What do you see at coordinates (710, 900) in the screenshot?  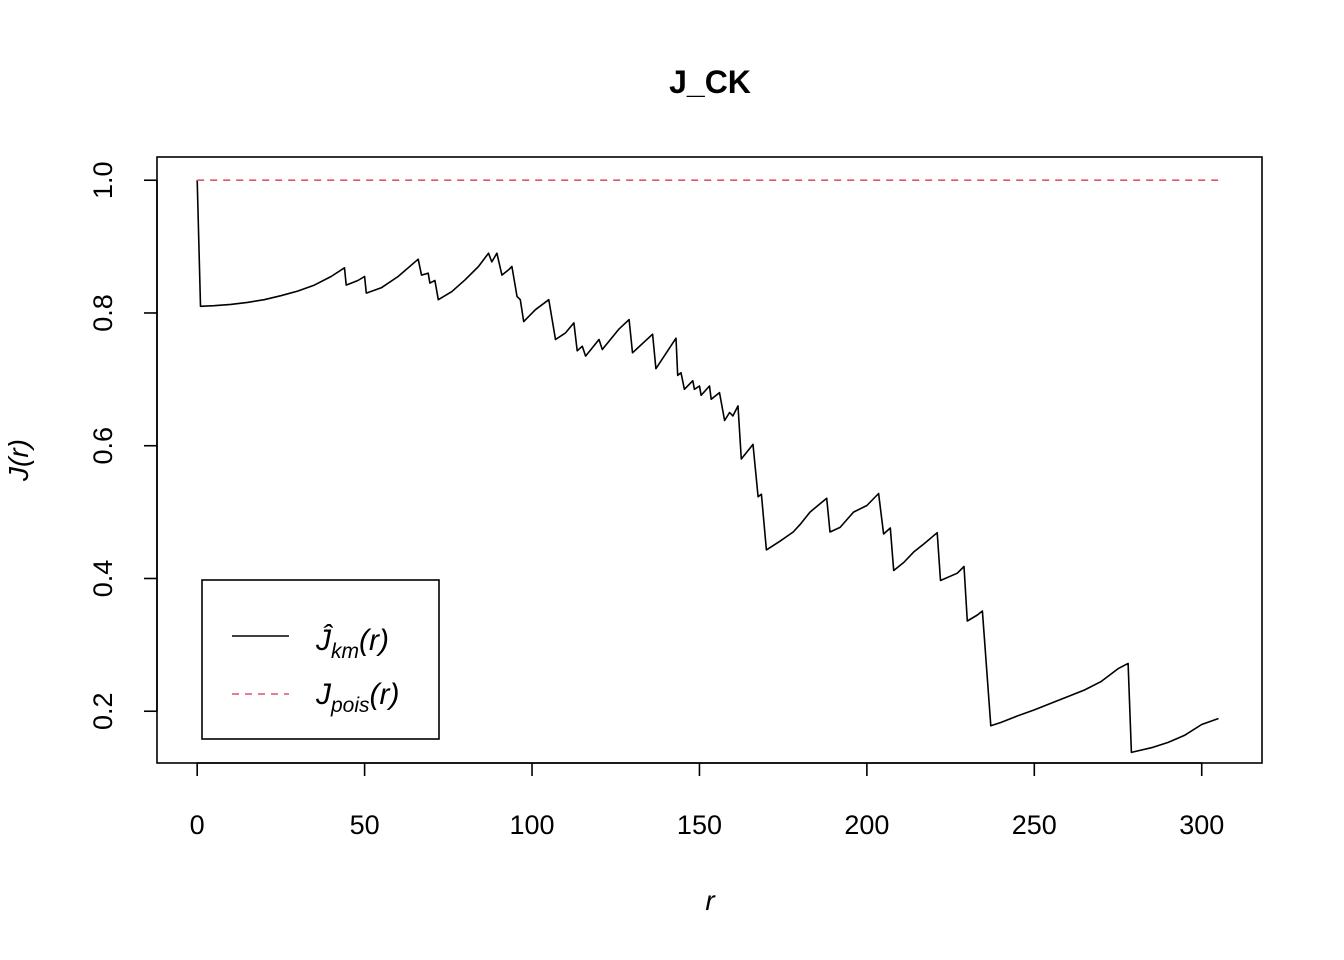 I see `x-axis-label: r` at bounding box center [710, 900].